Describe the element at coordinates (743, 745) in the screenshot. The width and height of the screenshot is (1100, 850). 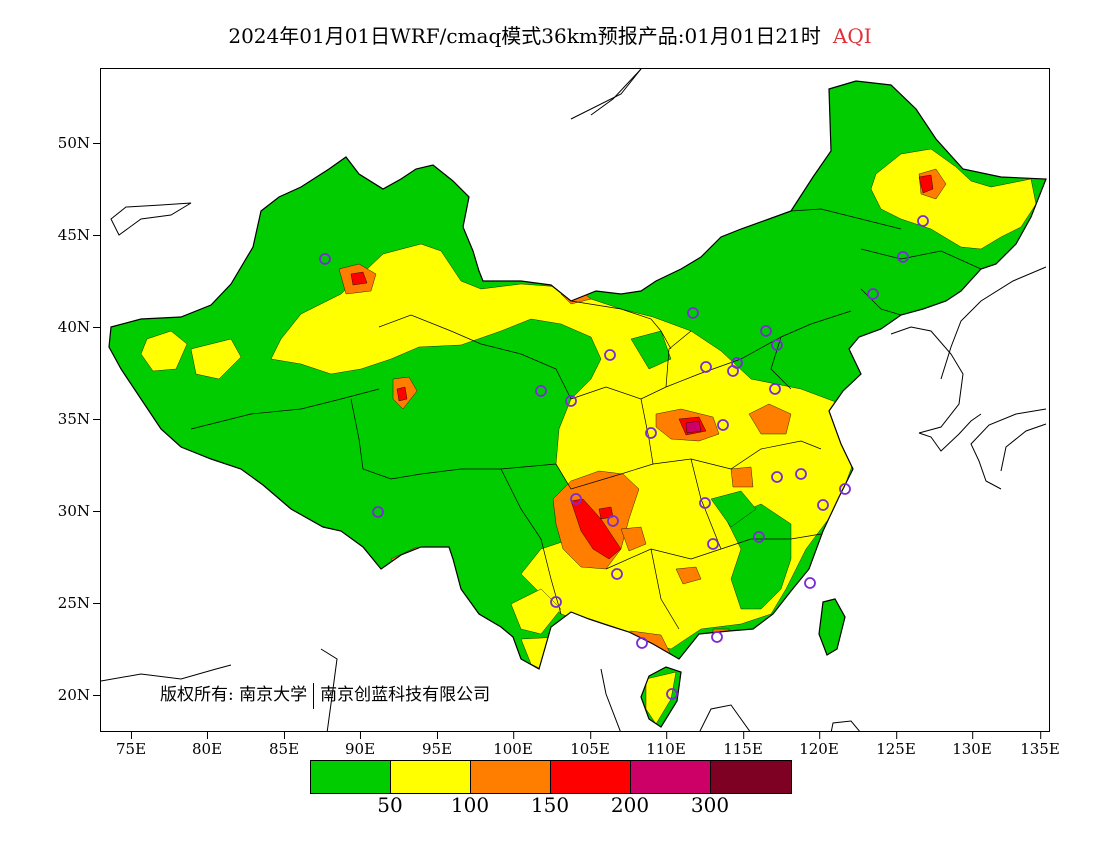
I see `lon-label-115e: 115E` at that location.